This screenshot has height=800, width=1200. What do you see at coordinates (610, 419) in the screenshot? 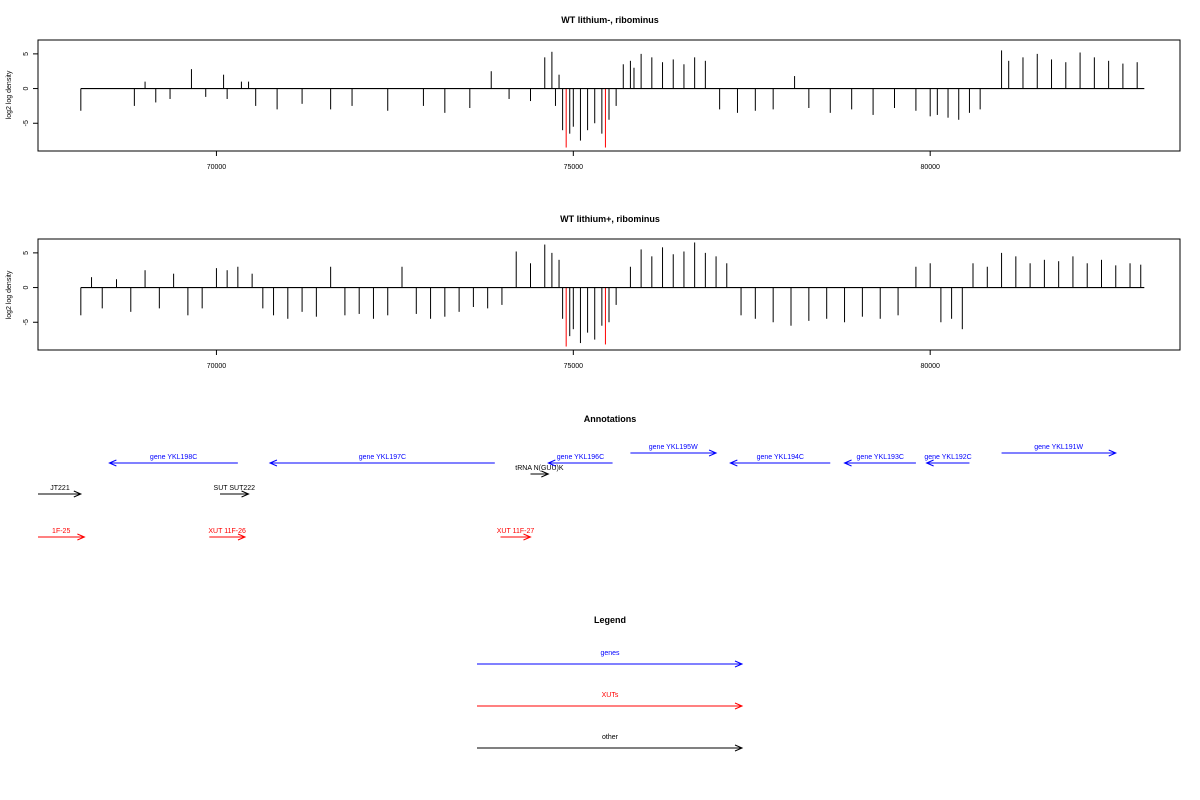
I see `annotations-title: Annotations` at bounding box center [610, 419].